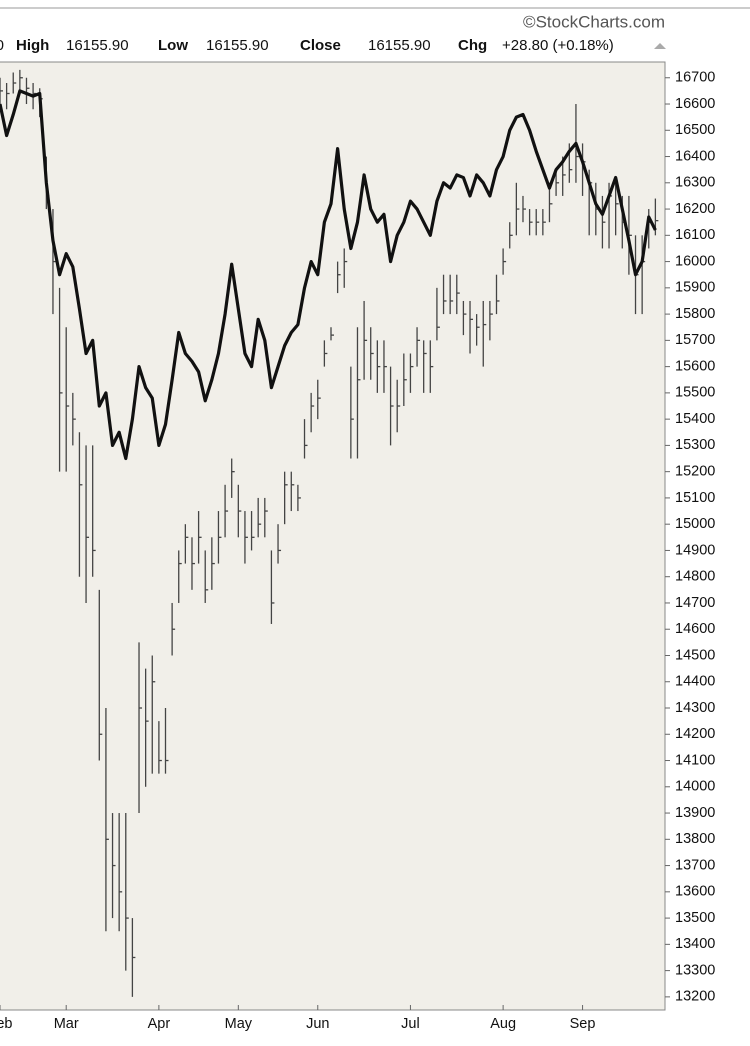 The image size is (750, 1046). Describe the element at coordinates (695, 445) in the screenshot. I see `y-tick-label: 15300` at that location.